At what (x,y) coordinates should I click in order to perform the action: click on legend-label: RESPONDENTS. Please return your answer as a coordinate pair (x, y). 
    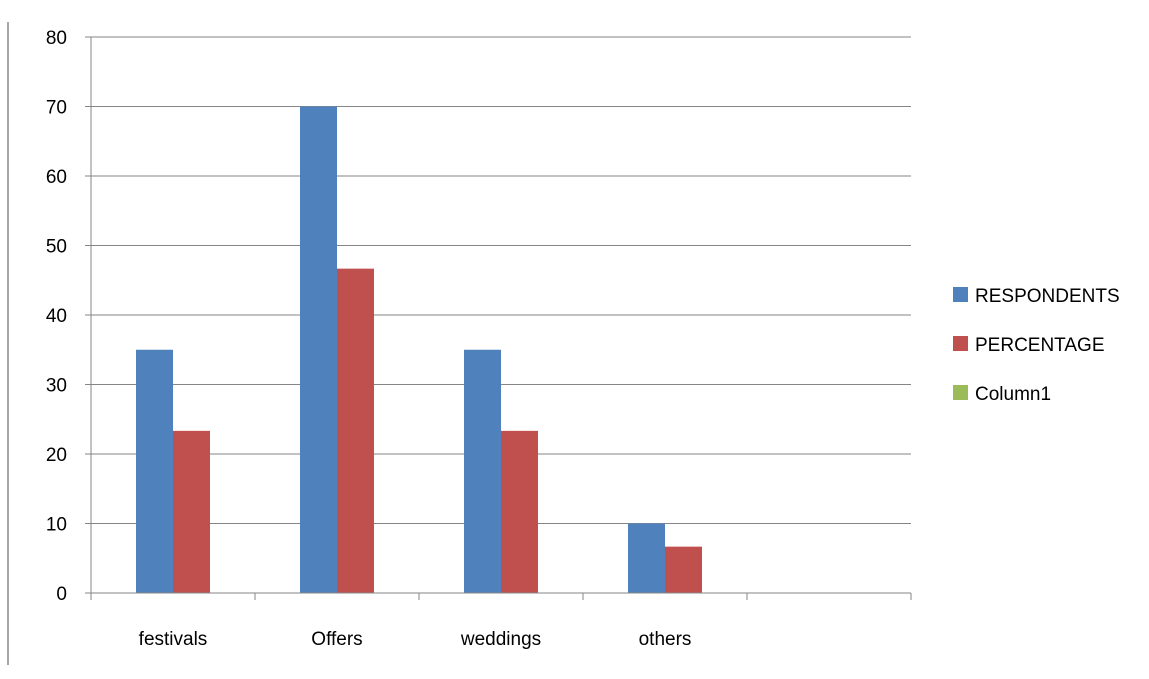
    Looking at the image, I should click on (1047, 296).